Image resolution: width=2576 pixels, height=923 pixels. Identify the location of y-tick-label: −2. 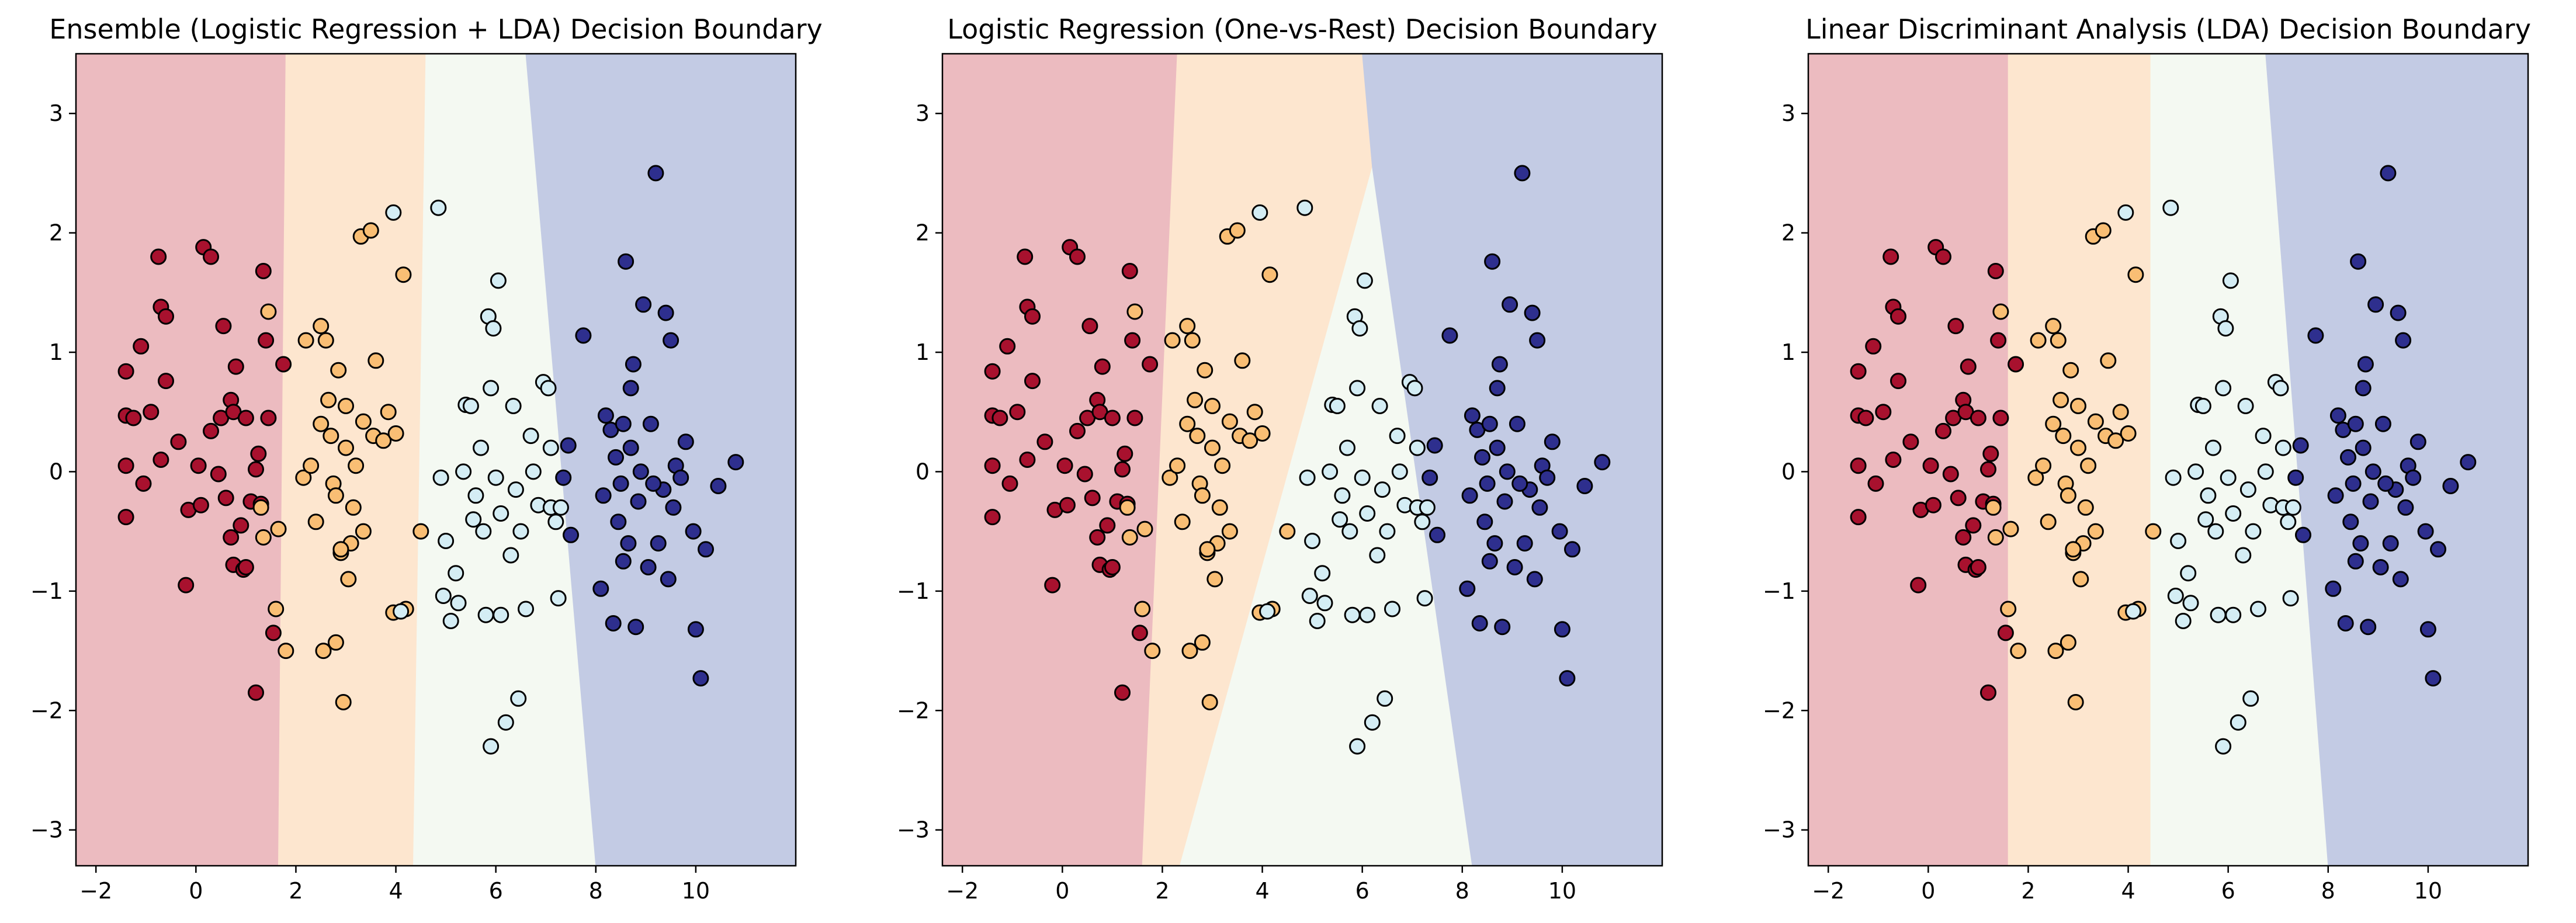
(1779, 710).